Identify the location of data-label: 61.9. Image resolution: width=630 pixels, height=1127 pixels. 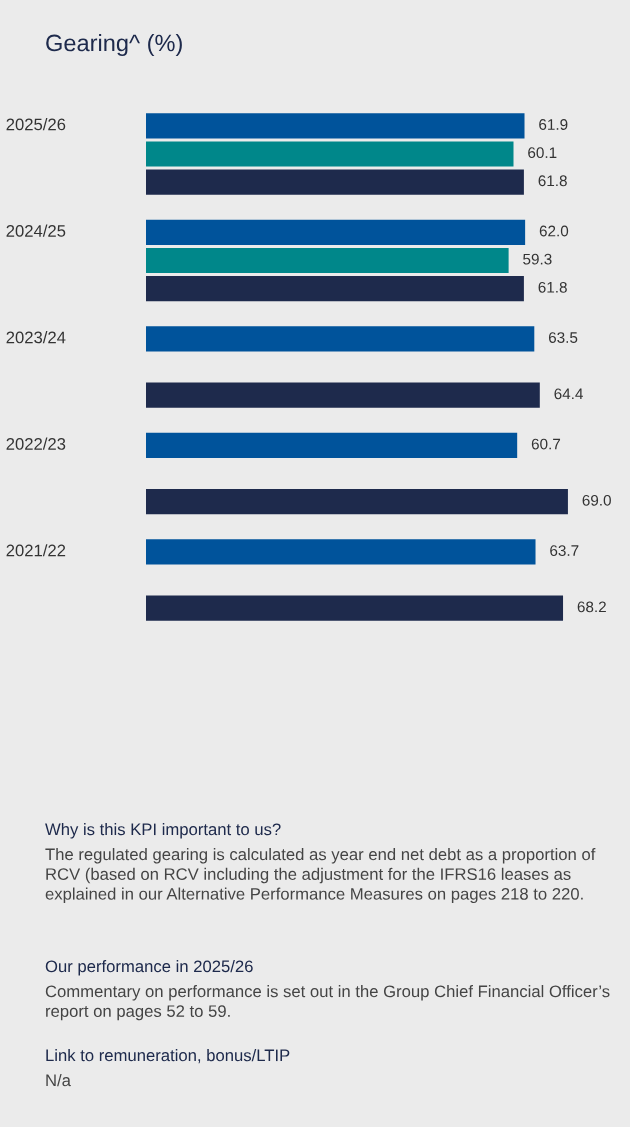
(553, 124).